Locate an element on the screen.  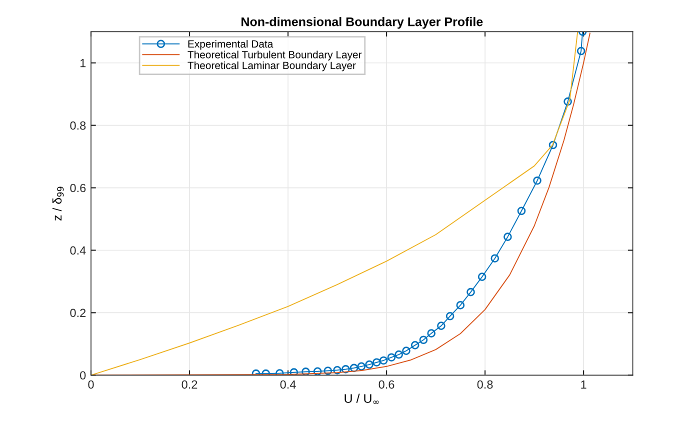
y-tick-label: 0.6 is located at coordinates (78, 188).